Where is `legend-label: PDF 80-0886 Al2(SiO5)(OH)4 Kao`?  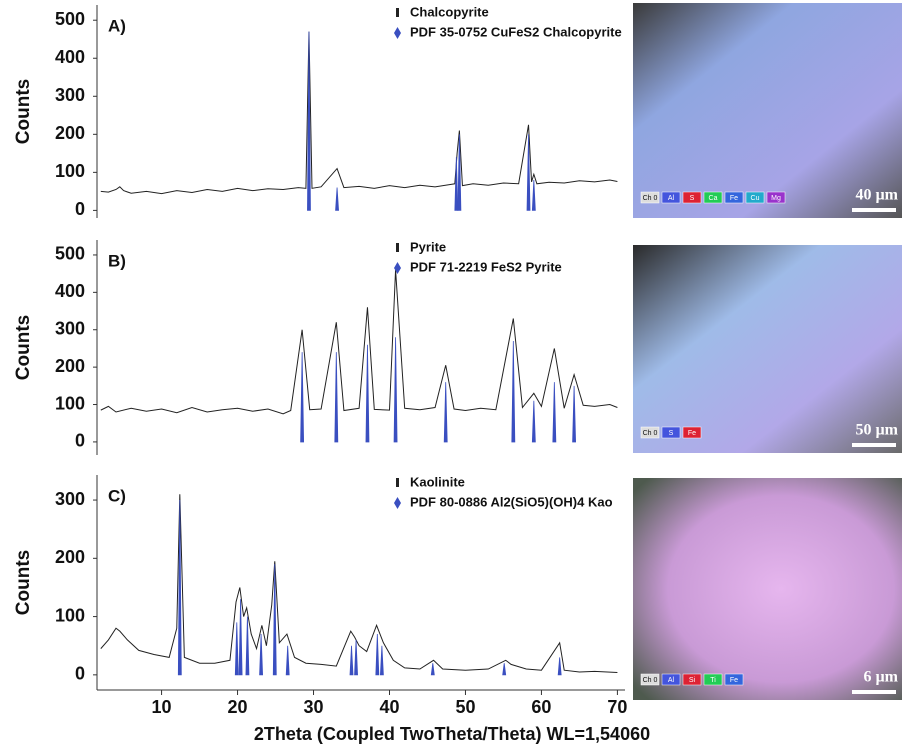
legend-label: PDF 80-0886 Al2(SiO5)(OH)4 Kao is located at coordinates (511, 501).